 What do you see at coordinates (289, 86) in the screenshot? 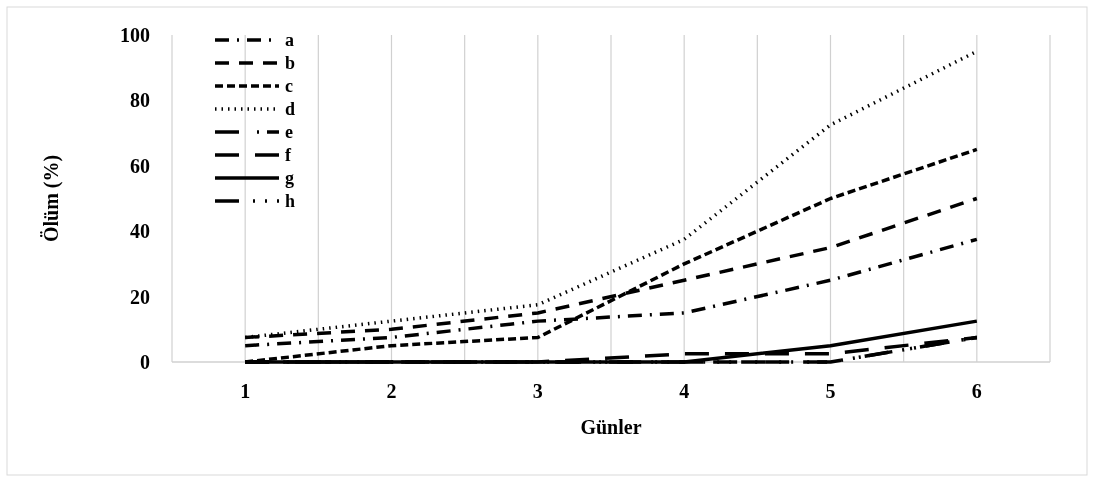
I see `legend-label: c` at bounding box center [289, 86].